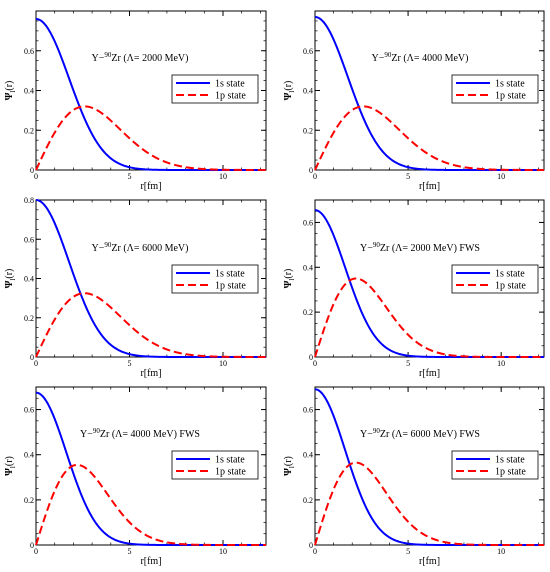  Describe the element at coordinates (420, 57) in the screenshot. I see `panel-annotation: Y−90Zr (Λ= 4000 MeV)` at that location.